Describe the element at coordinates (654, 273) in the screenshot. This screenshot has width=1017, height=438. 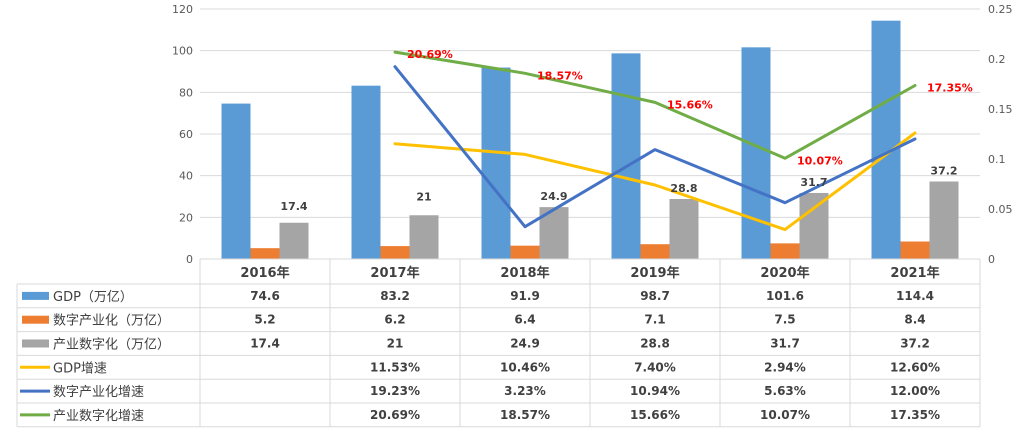
I see `category-label: 2019年` at that location.